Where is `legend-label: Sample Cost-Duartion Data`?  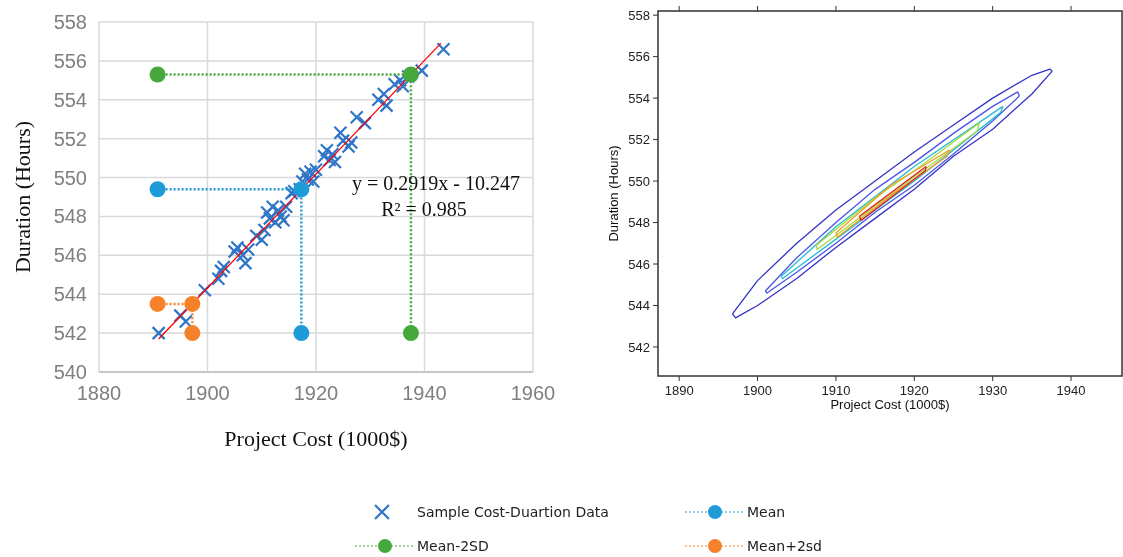
legend-label: Sample Cost-Duartion Data is located at coordinates (513, 511).